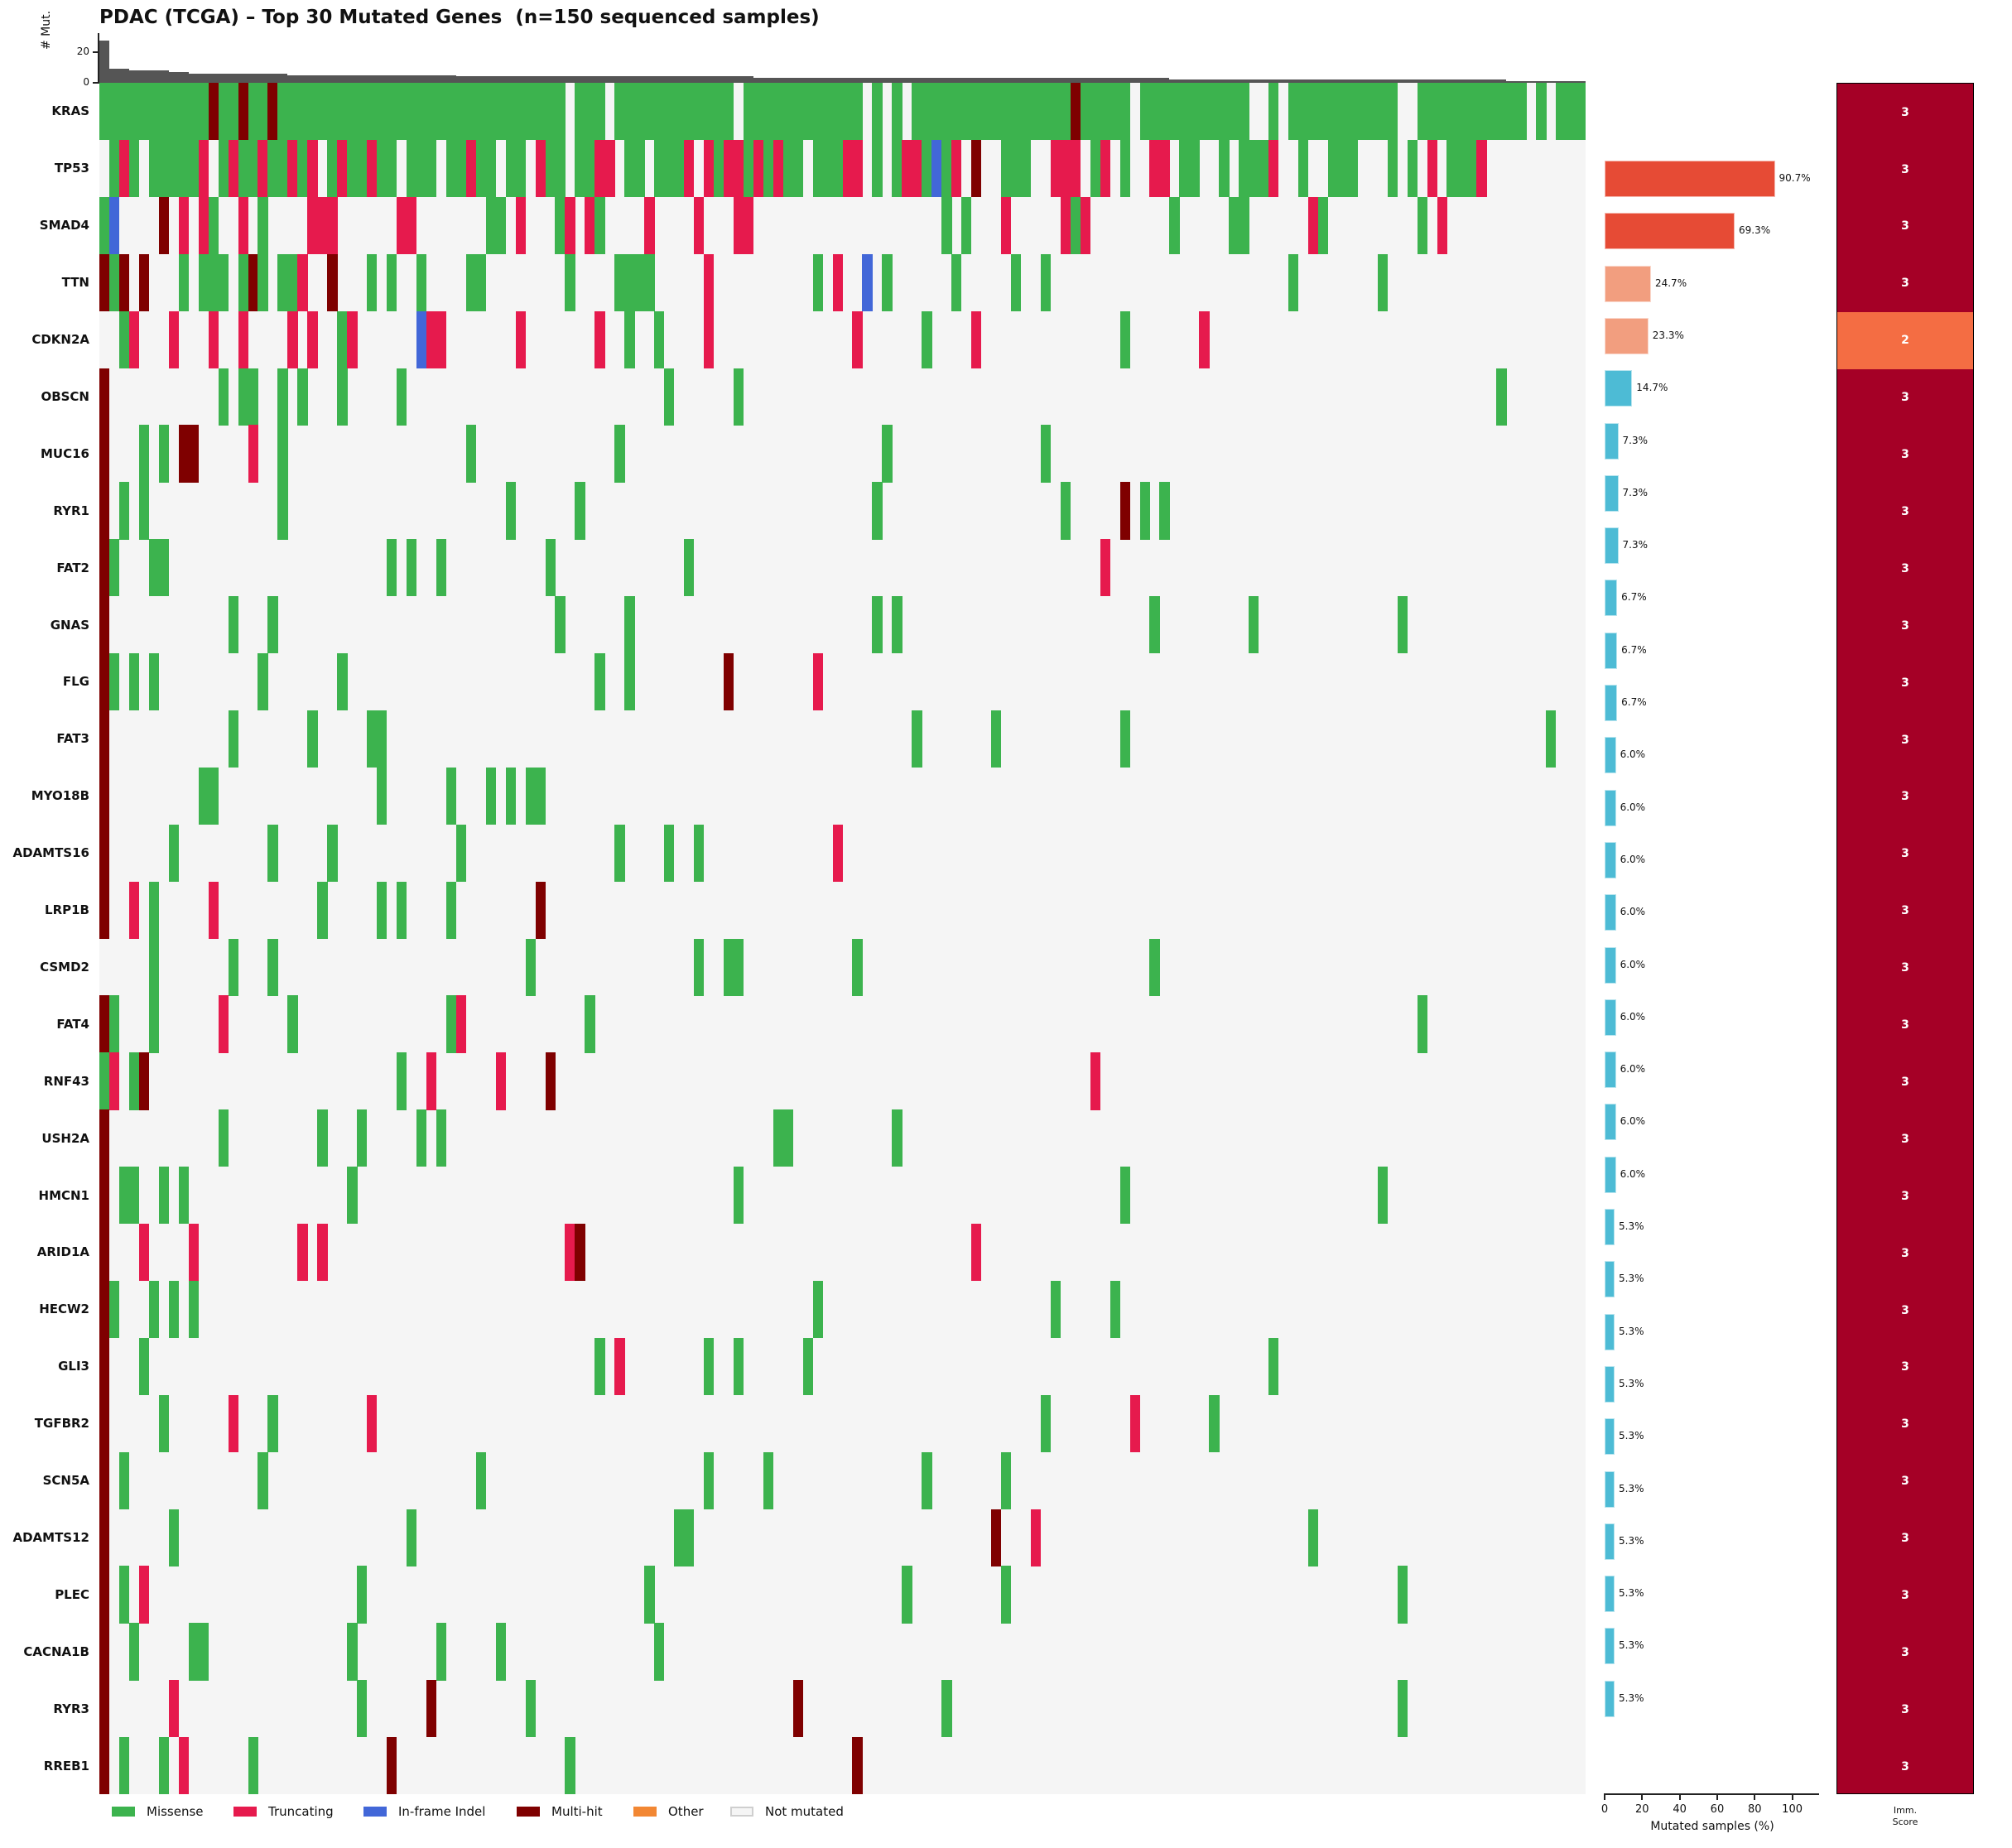 The height and width of the screenshot is (1848, 2012). Describe the element at coordinates (62, 1252) in the screenshot. I see `gene-label: ARID1A` at that location.